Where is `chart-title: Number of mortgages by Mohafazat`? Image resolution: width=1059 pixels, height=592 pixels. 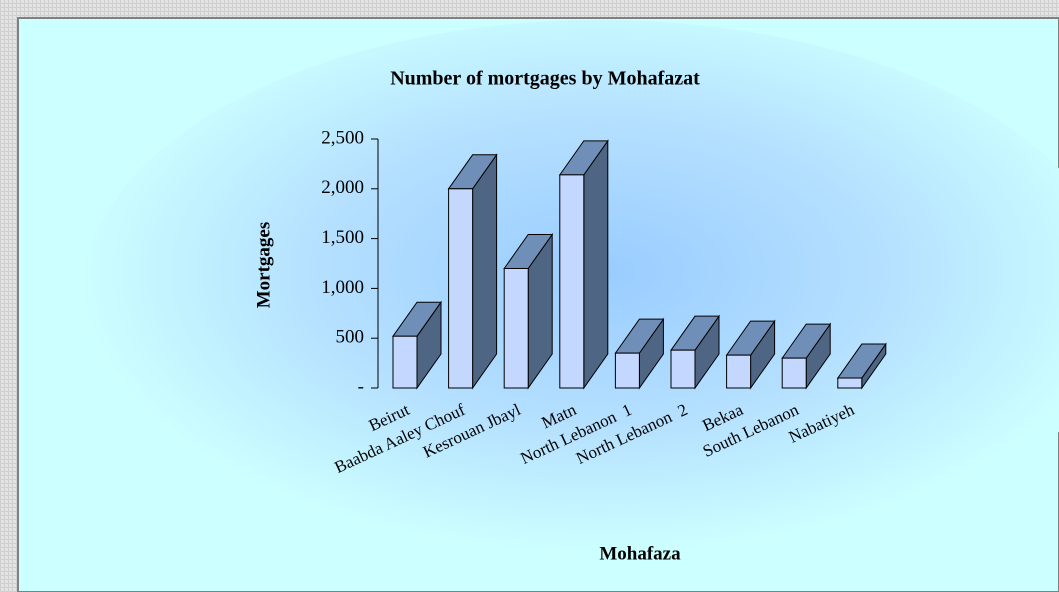 chart-title: Number of mortgages by Mohafazat is located at coordinates (545, 79).